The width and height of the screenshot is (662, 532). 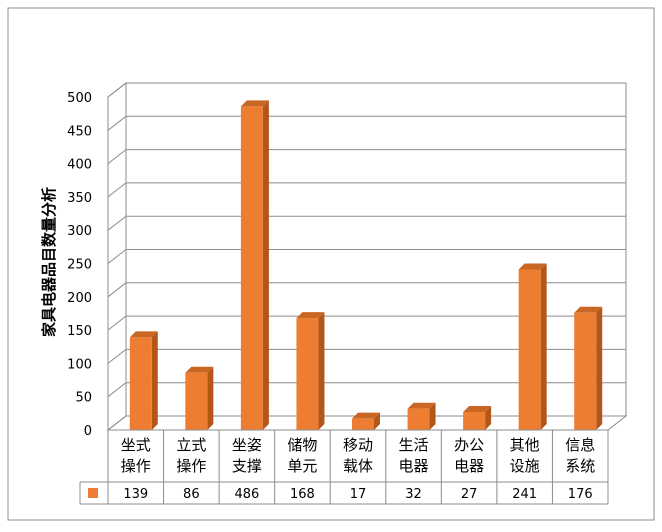 What do you see at coordinates (525, 466) in the screenshot?
I see `x-tick-label: 设施` at bounding box center [525, 466].